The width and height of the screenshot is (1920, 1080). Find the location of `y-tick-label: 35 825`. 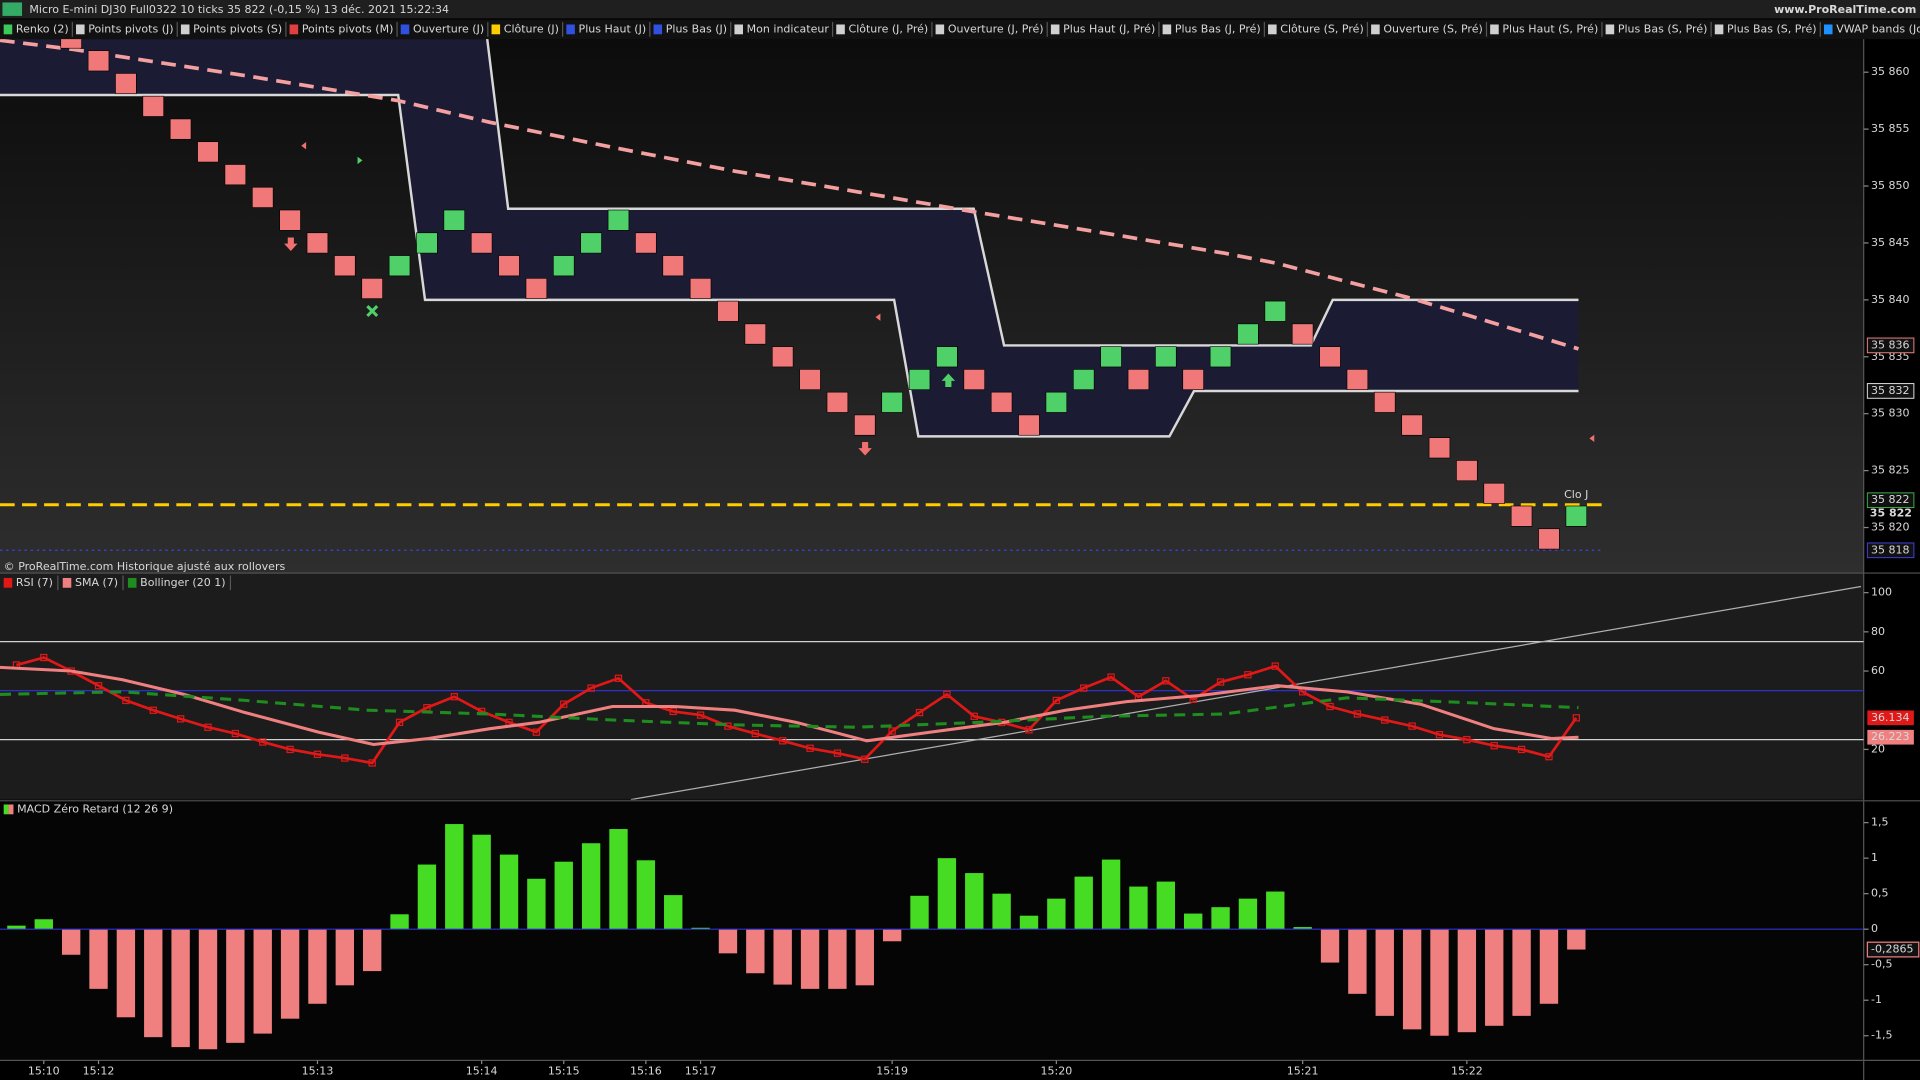

y-tick-label: 35 825 is located at coordinates (1890, 470).